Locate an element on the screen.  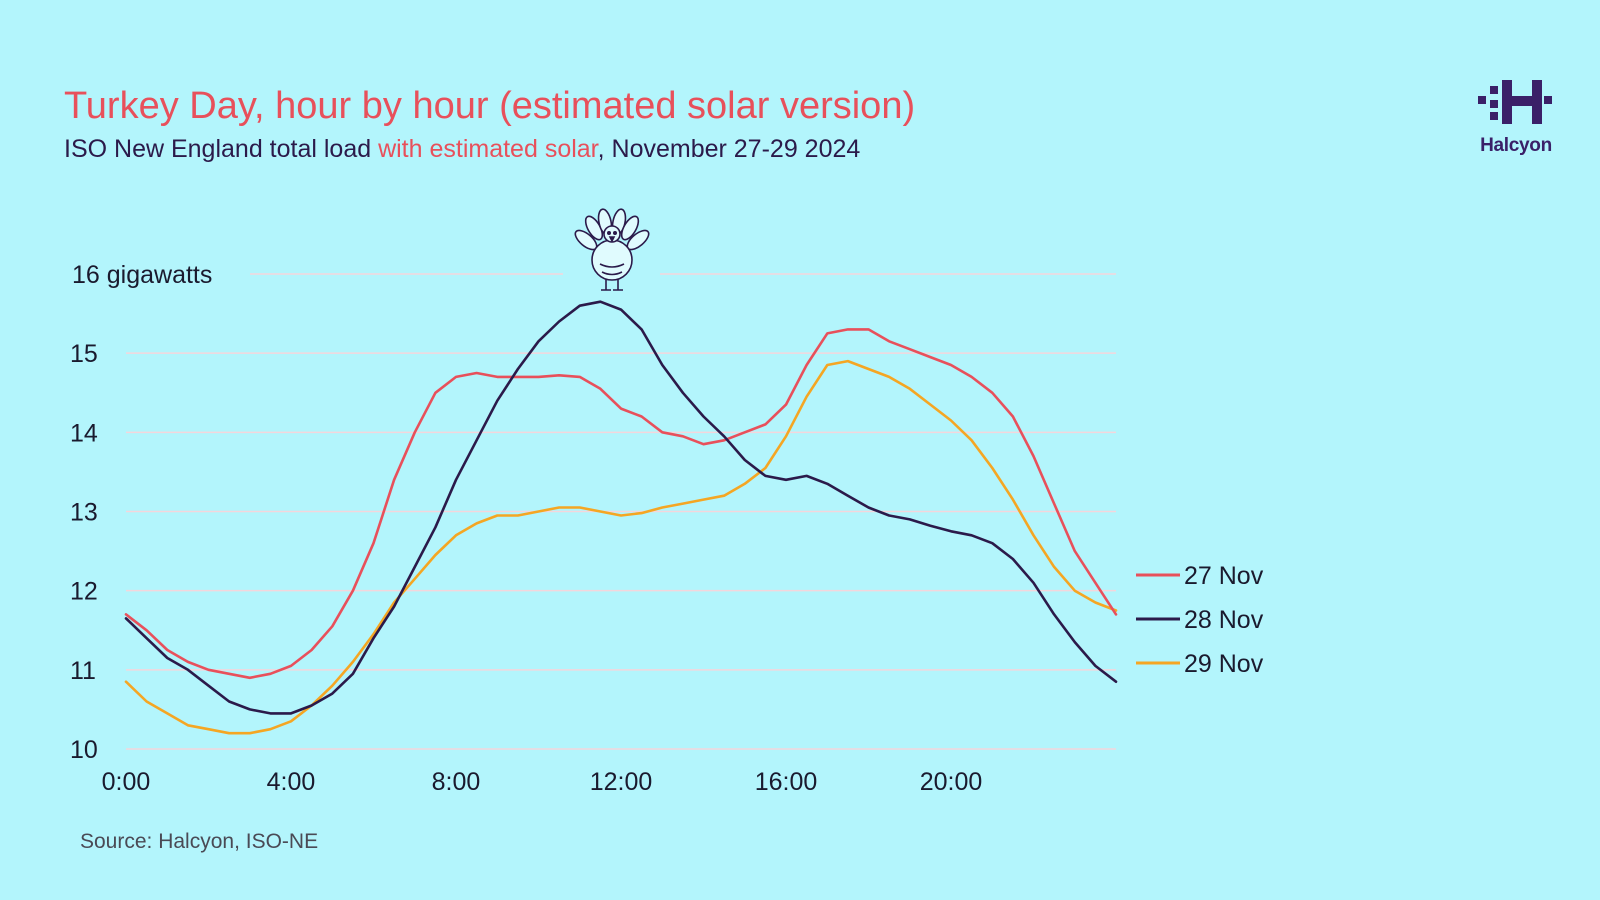
legend-item-28-nov: 28 Nov is located at coordinates (1200, 620).